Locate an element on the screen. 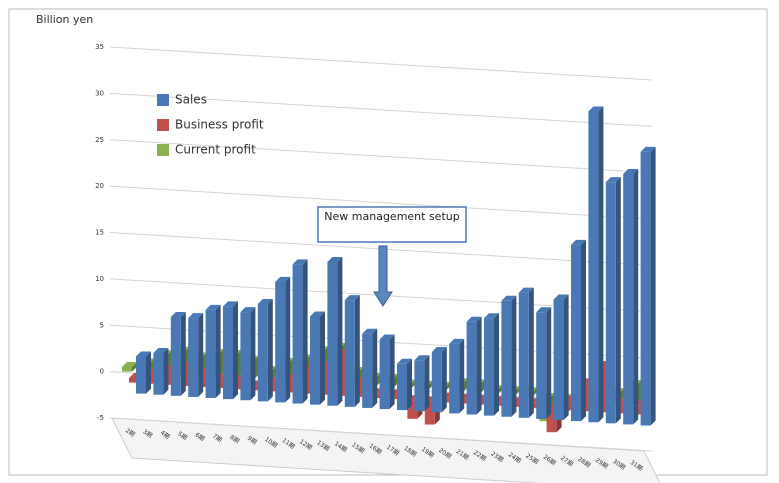 The image size is (779, 483). y-tick-label: 15 is located at coordinates (99, 233).